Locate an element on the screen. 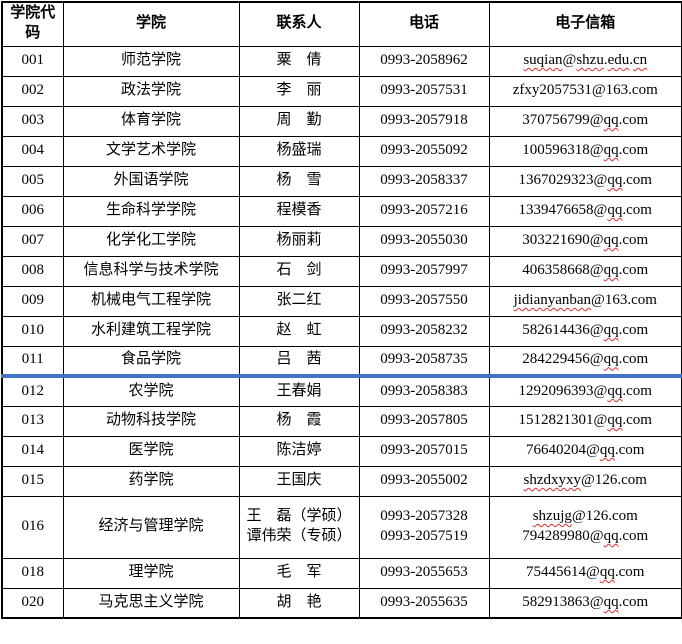 The image size is (682, 644). cell-contact-name-line: 王春娟 is located at coordinates (299, 390).